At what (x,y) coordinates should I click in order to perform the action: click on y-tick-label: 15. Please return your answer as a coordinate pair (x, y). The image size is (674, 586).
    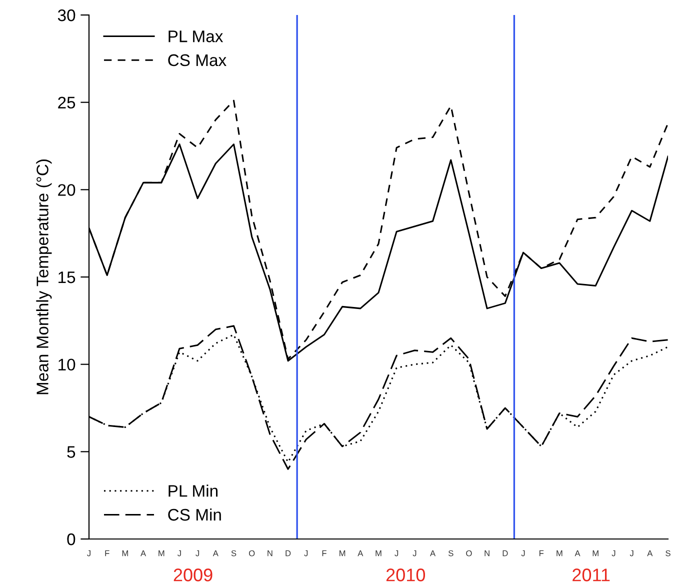
    Looking at the image, I should click on (67, 278).